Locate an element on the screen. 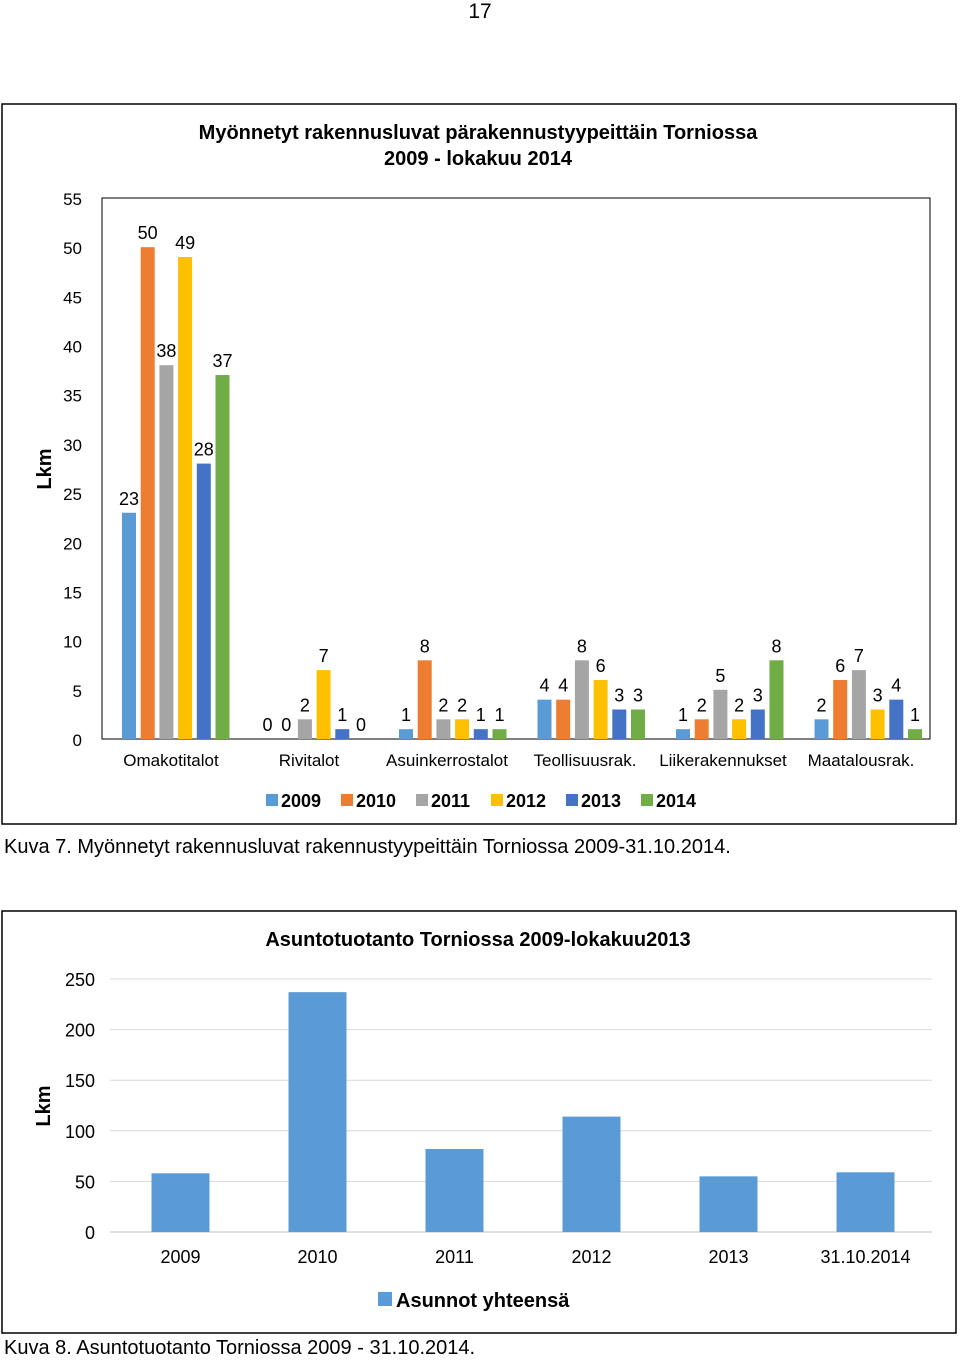 The width and height of the screenshot is (960, 1360). chart1-data-label: 6 is located at coordinates (601, 666).